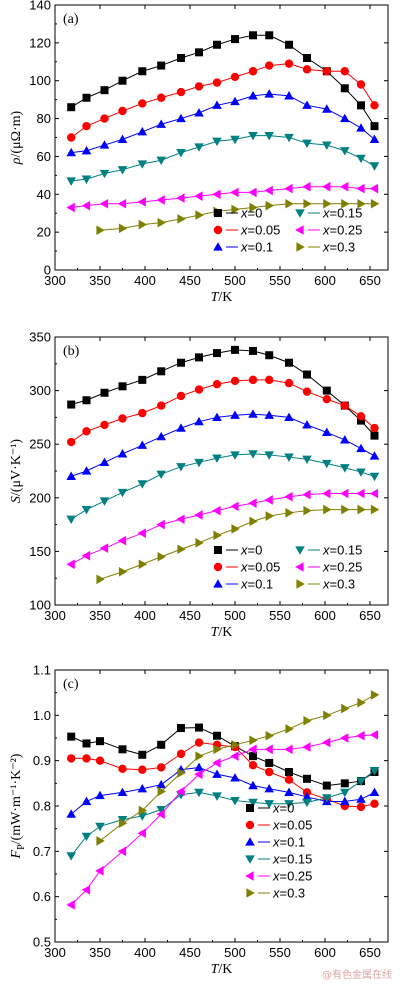 This screenshot has height=985, width=400. I want to click on y-tick-label: 140, so click(40, 6).